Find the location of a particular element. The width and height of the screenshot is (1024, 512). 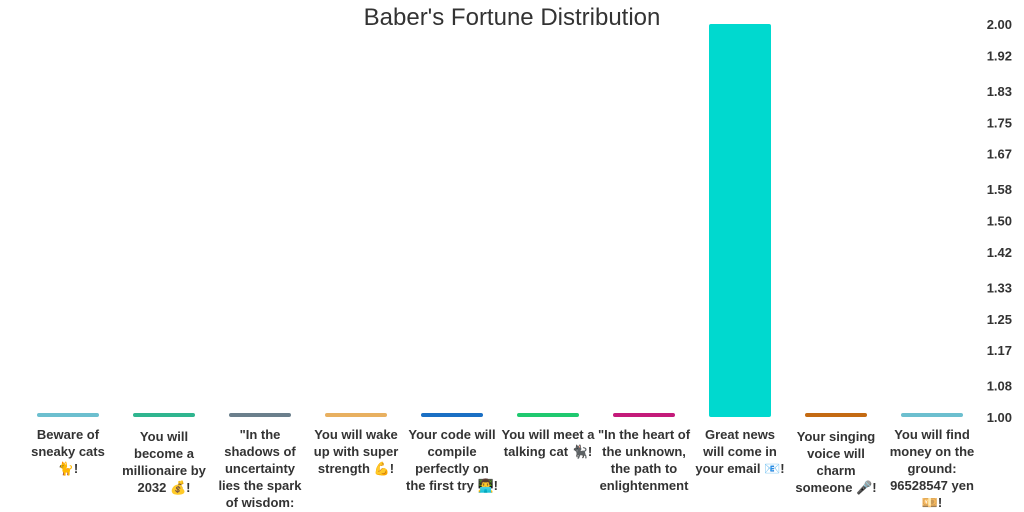

y-tick-label: 1.42 is located at coordinates (999, 252).